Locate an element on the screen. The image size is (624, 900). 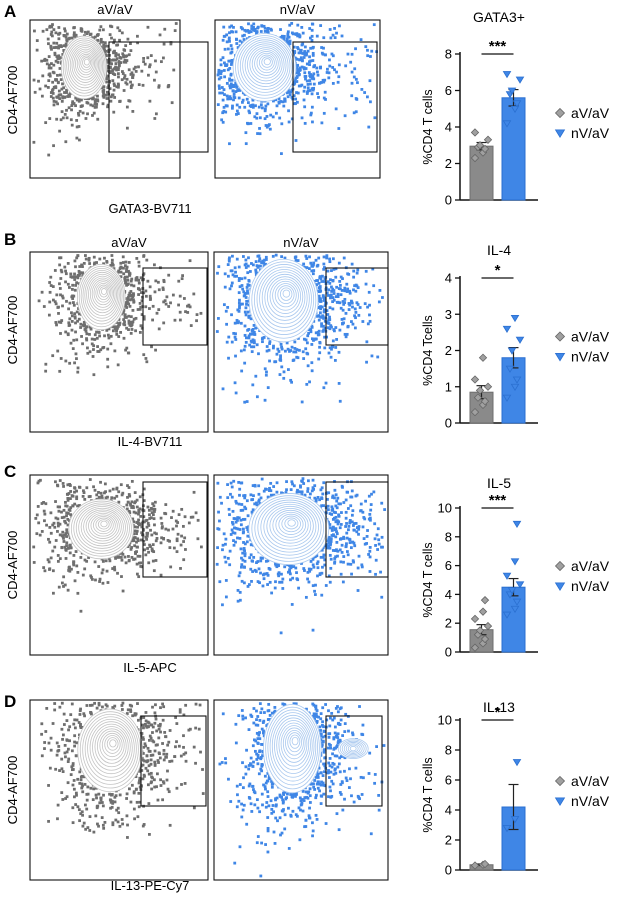
panel-letter: D is located at coordinates (10, 701).